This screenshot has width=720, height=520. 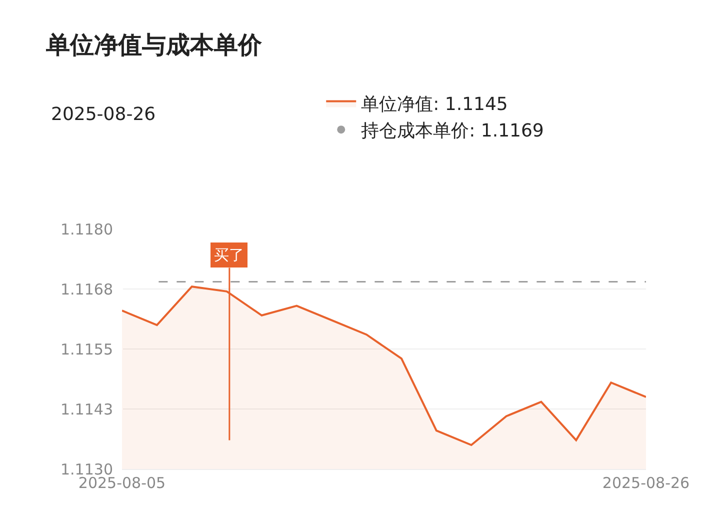 What do you see at coordinates (154, 45) in the screenshot?
I see `chart-title: 单位净值与成本单价` at bounding box center [154, 45].